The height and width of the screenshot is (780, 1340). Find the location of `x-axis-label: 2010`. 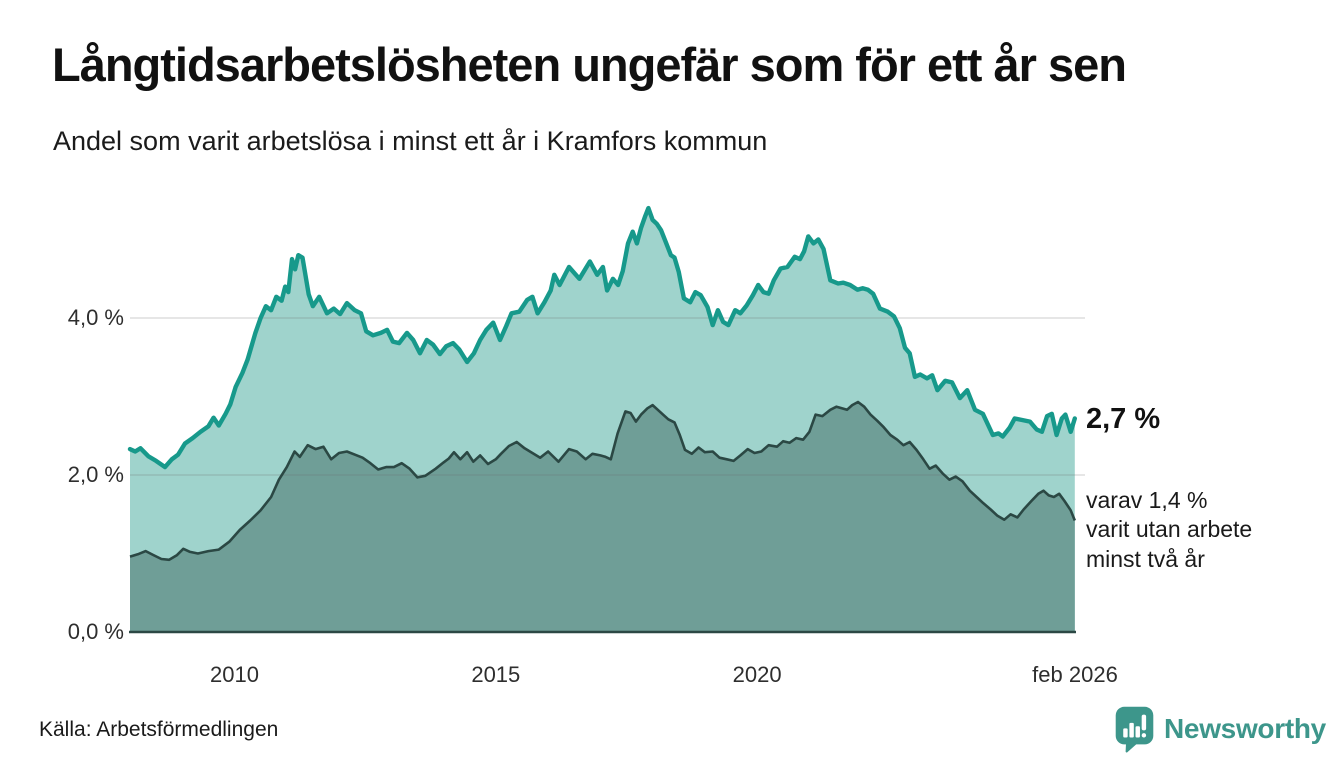

x-axis-label: 2010 is located at coordinates (234, 674).